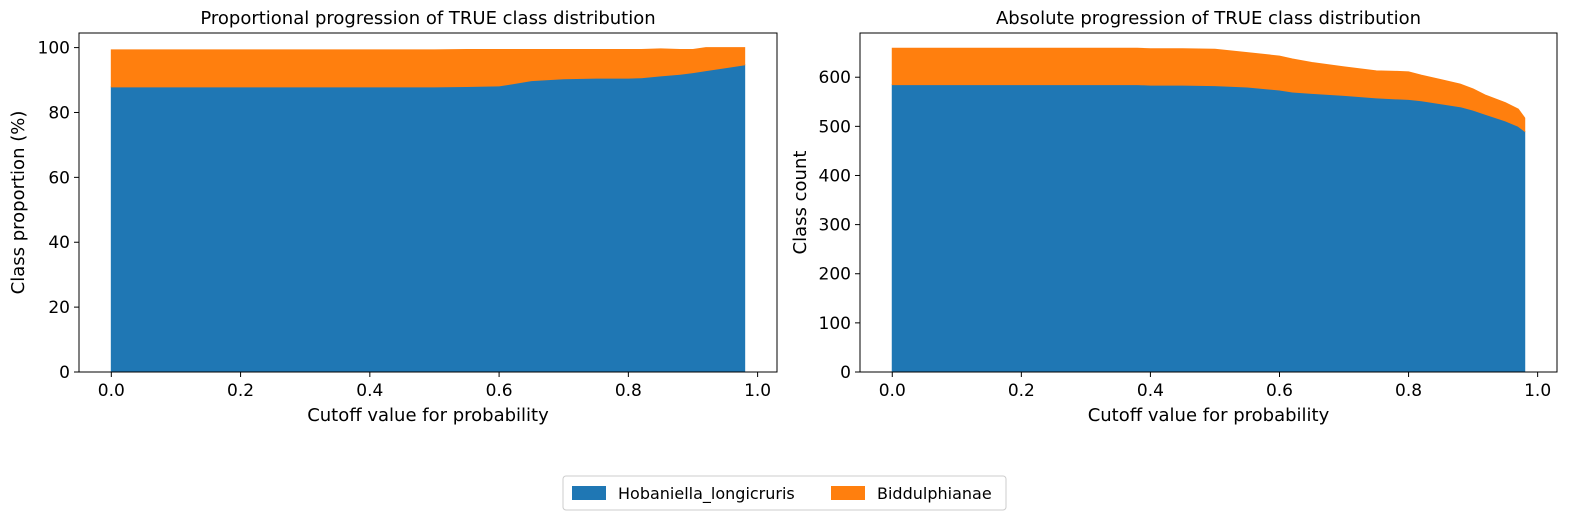 This screenshot has width=1589, height=524. What do you see at coordinates (59, 113) in the screenshot?
I see `y-tick-label: 80` at bounding box center [59, 113].